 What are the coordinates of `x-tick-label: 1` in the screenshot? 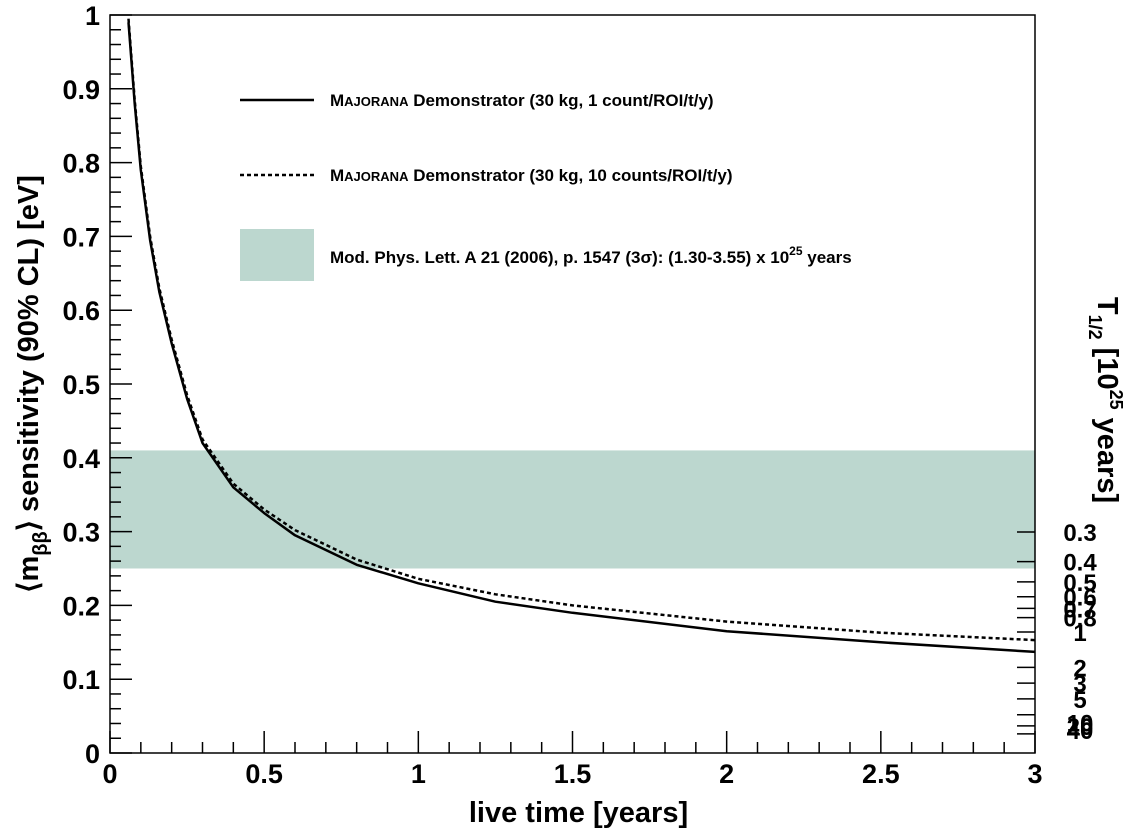 It's located at (418, 774).